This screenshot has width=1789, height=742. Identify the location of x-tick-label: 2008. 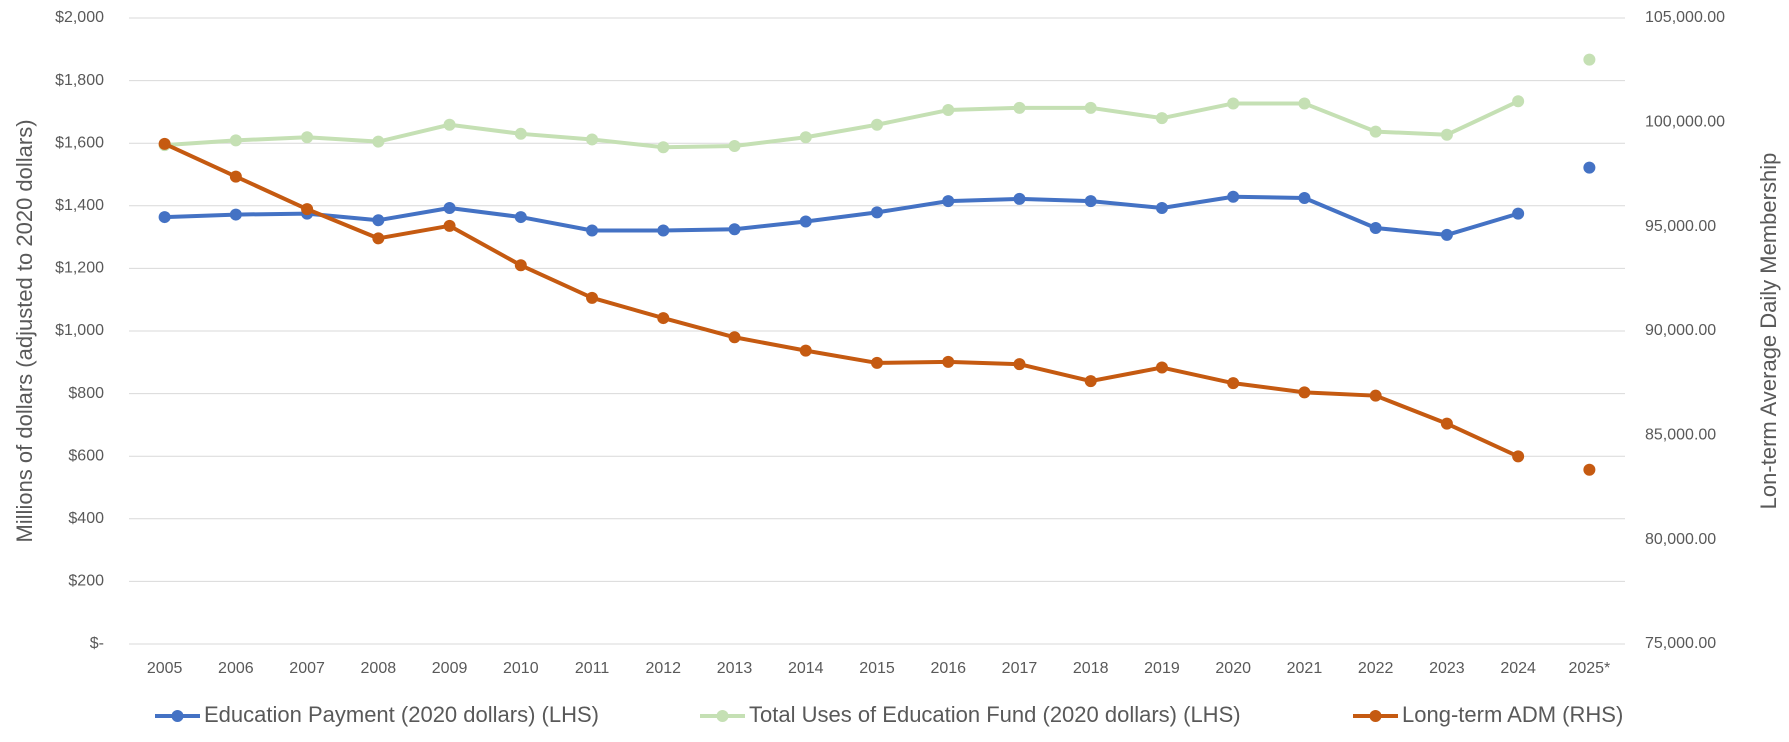
(379, 668).